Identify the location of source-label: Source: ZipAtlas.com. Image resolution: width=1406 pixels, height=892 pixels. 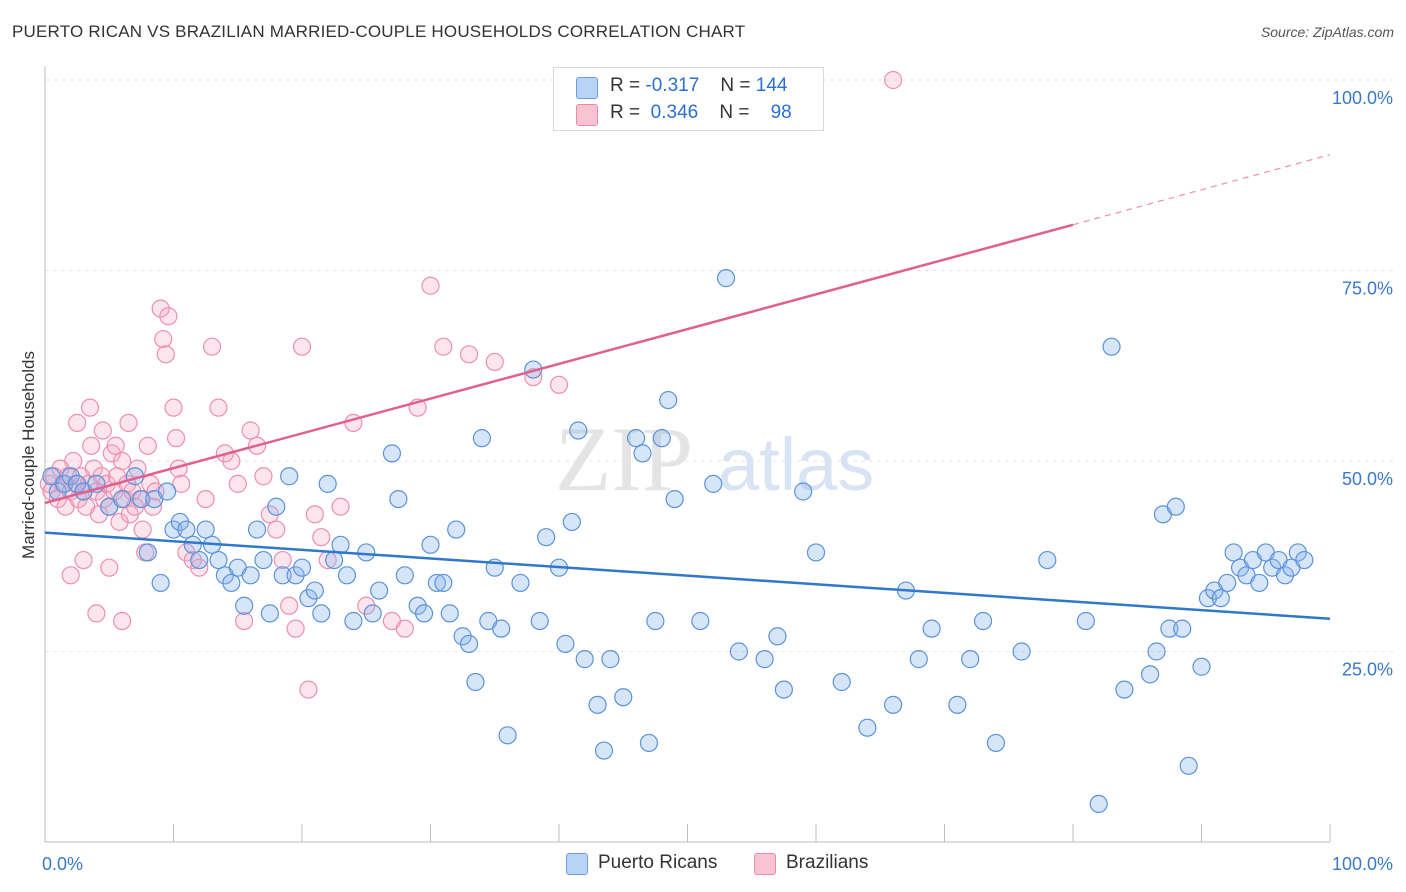
(1327, 32).